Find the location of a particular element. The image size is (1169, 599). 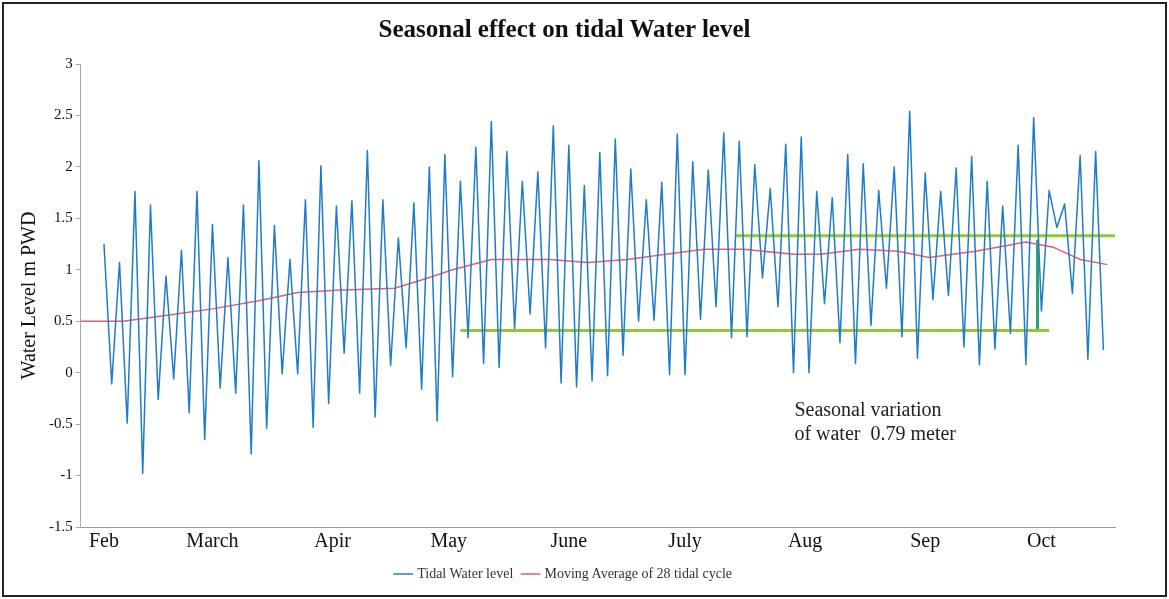

x-tick-label: Apir is located at coordinates (333, 541).